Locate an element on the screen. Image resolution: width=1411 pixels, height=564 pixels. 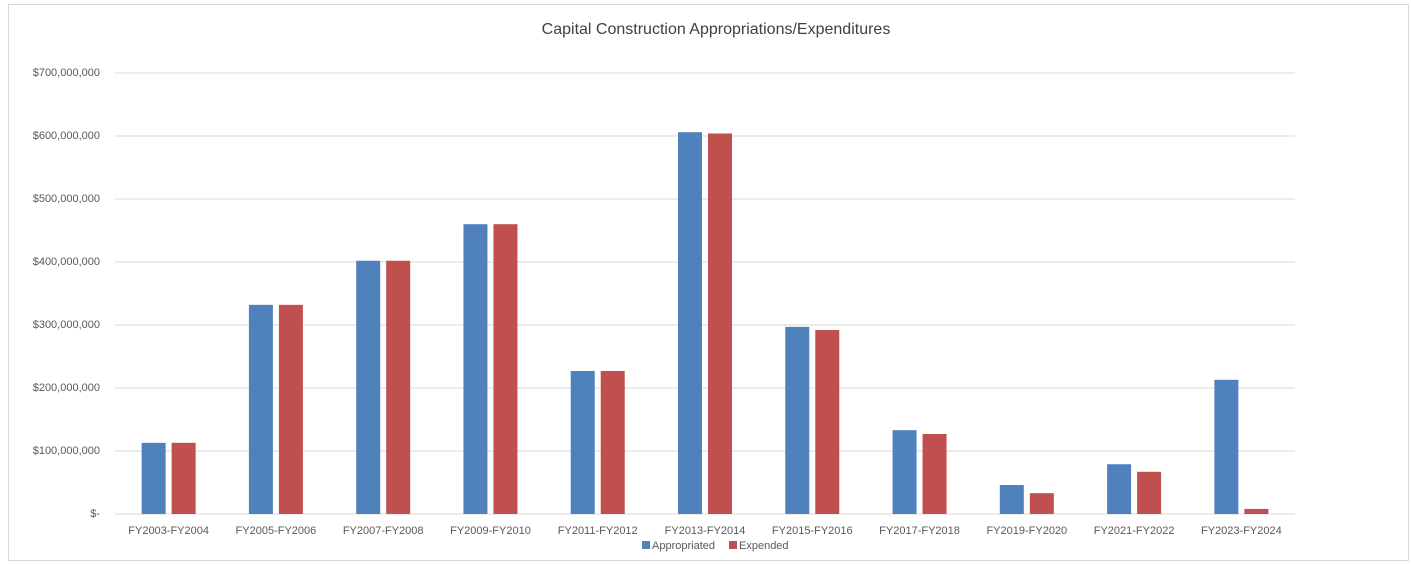
x-tick-label: FY2003-FY2004 is located at coordinates (168, 531).